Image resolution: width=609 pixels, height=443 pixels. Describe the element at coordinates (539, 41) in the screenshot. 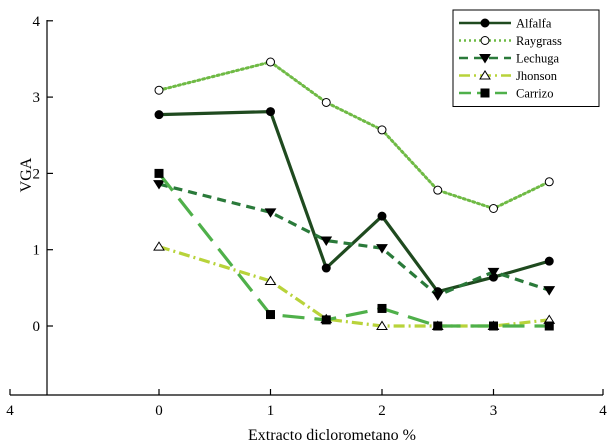

I see `legend-label: Raygrass` at that location.